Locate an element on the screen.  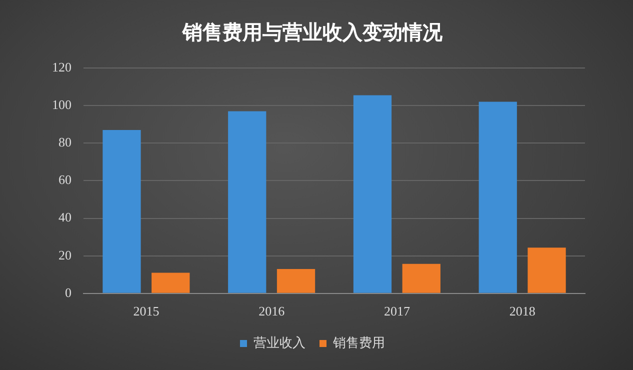
chart-title: 销售费用与营业收入变动情况 is located at coordinates (313, 32).